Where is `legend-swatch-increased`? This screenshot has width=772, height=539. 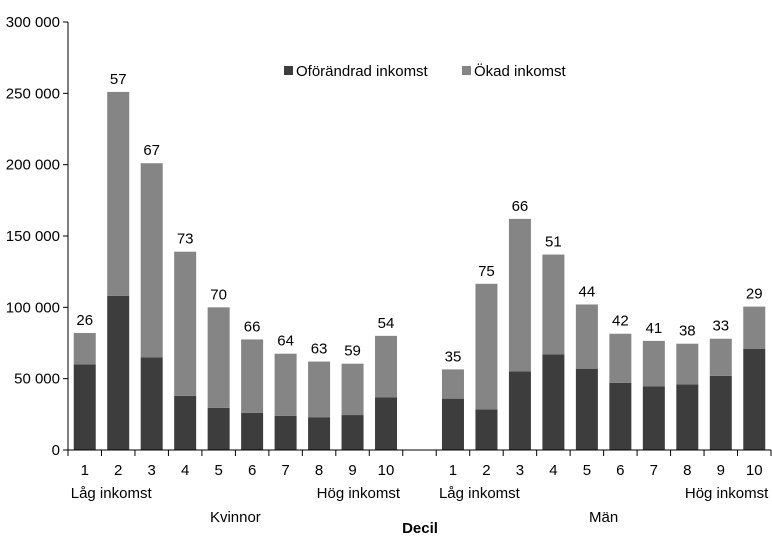 legend-swatch-increased is located at coordinates (466, 70).